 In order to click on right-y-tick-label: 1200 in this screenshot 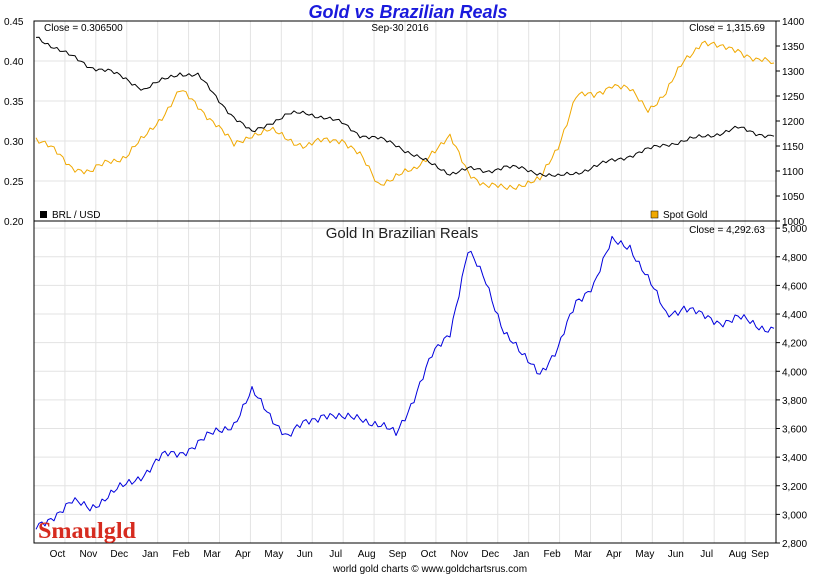, I will do `click(793, 122)`.